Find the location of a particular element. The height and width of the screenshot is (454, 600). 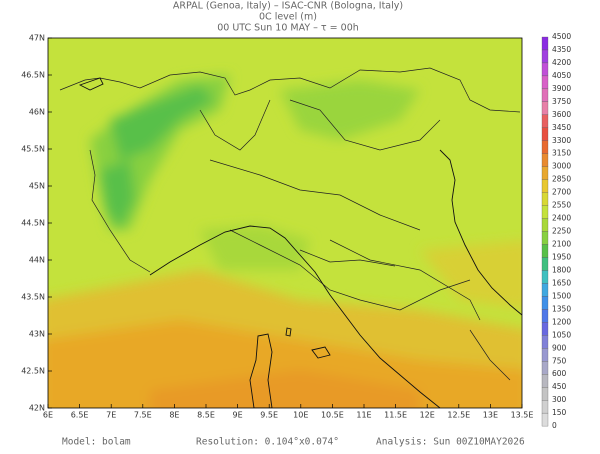

colorbar-label: 2550 is located at coordinates (561, 205).